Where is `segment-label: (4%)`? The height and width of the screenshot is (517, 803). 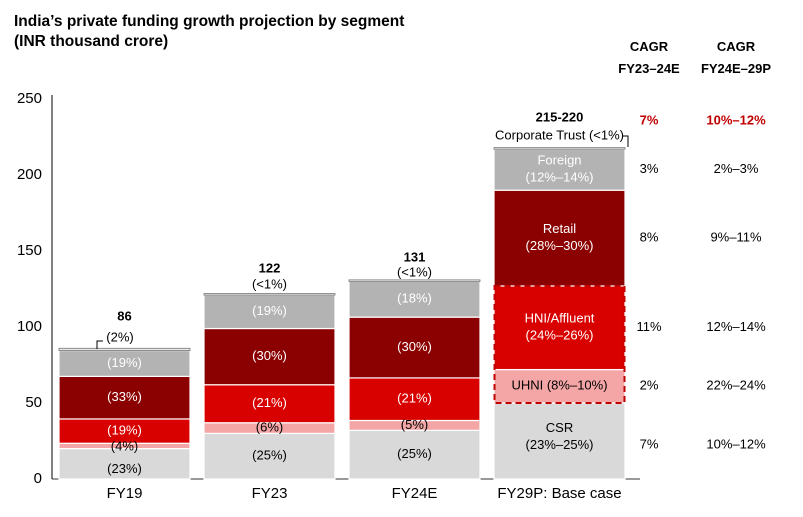
segment-label: (4%) is located at coordinates (124, 445).